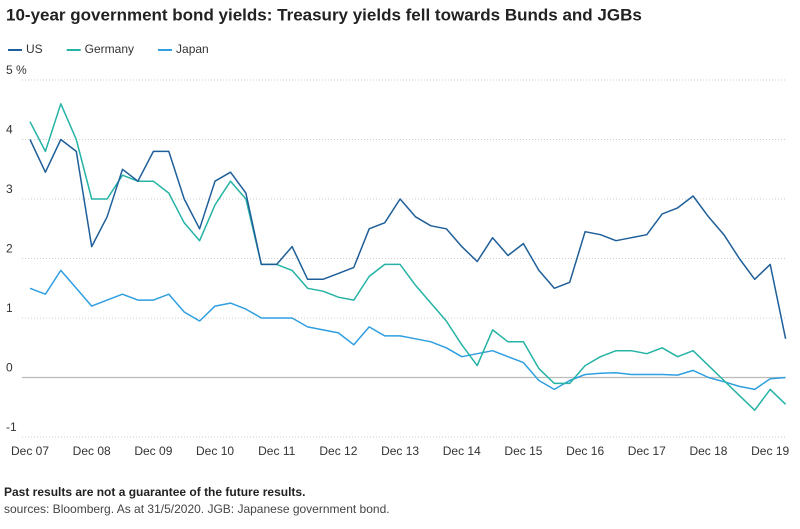 This screenshot has width=800, height=529. Describe the element at coordinates (585, 451) in the screenshot. I see `x-tick-label: Dec 16` at that location.